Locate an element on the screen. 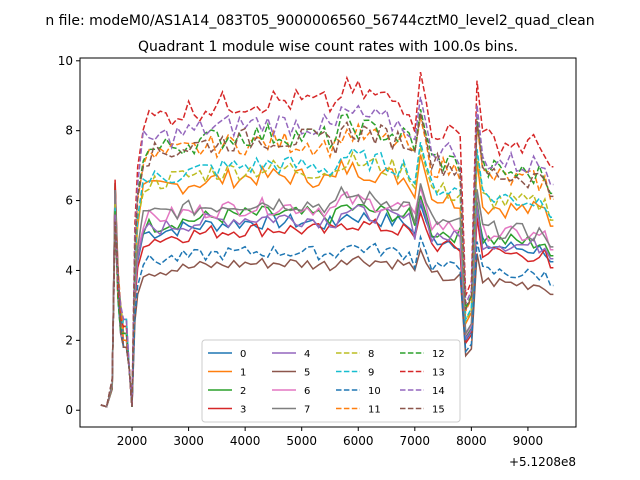 This screenshot has width=640, height=480. legend-label-3: 3 is located at coordinates (243, 410).